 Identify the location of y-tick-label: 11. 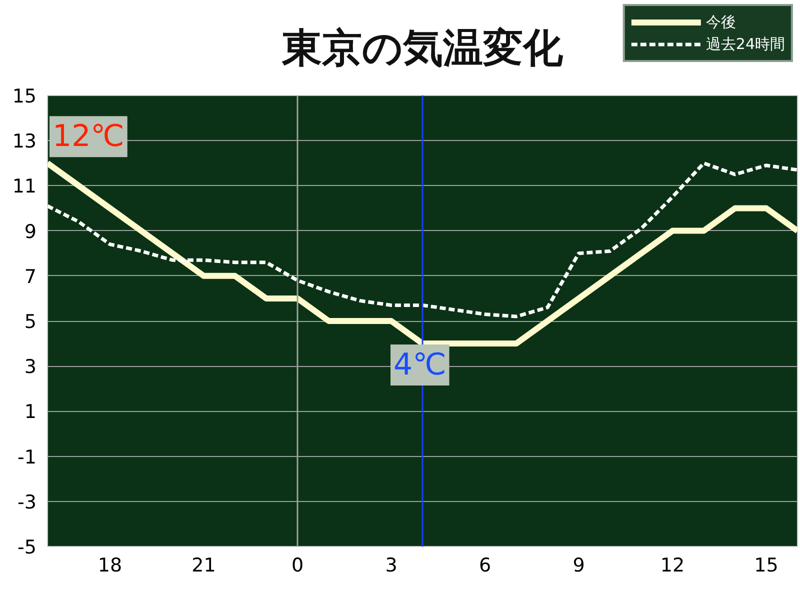
(24, 187).